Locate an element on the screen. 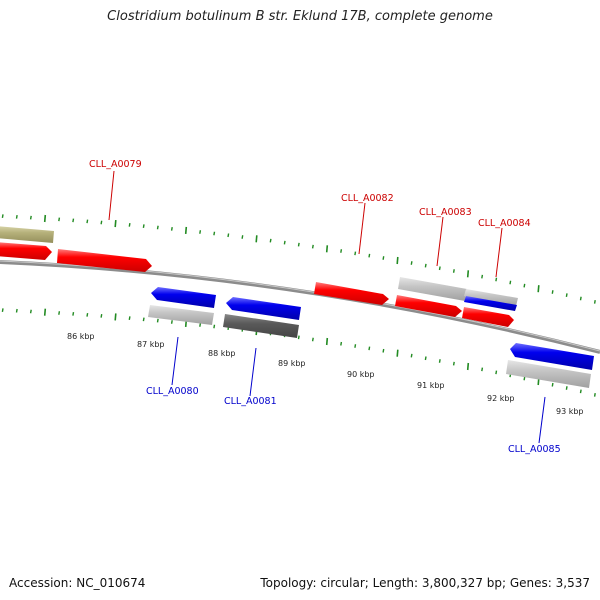 Image resolution: width=600 pixels, height=600 pixels. gene-CLL_A0083 is located at coordinates (432, 289).